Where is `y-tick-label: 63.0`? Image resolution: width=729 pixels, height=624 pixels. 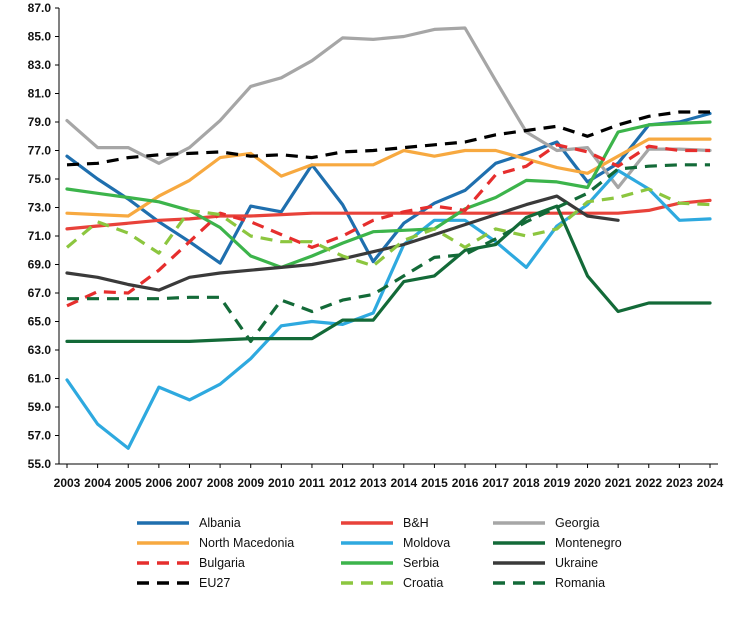
y-tick-label: 63.0 is located at coordinates (40, 350).